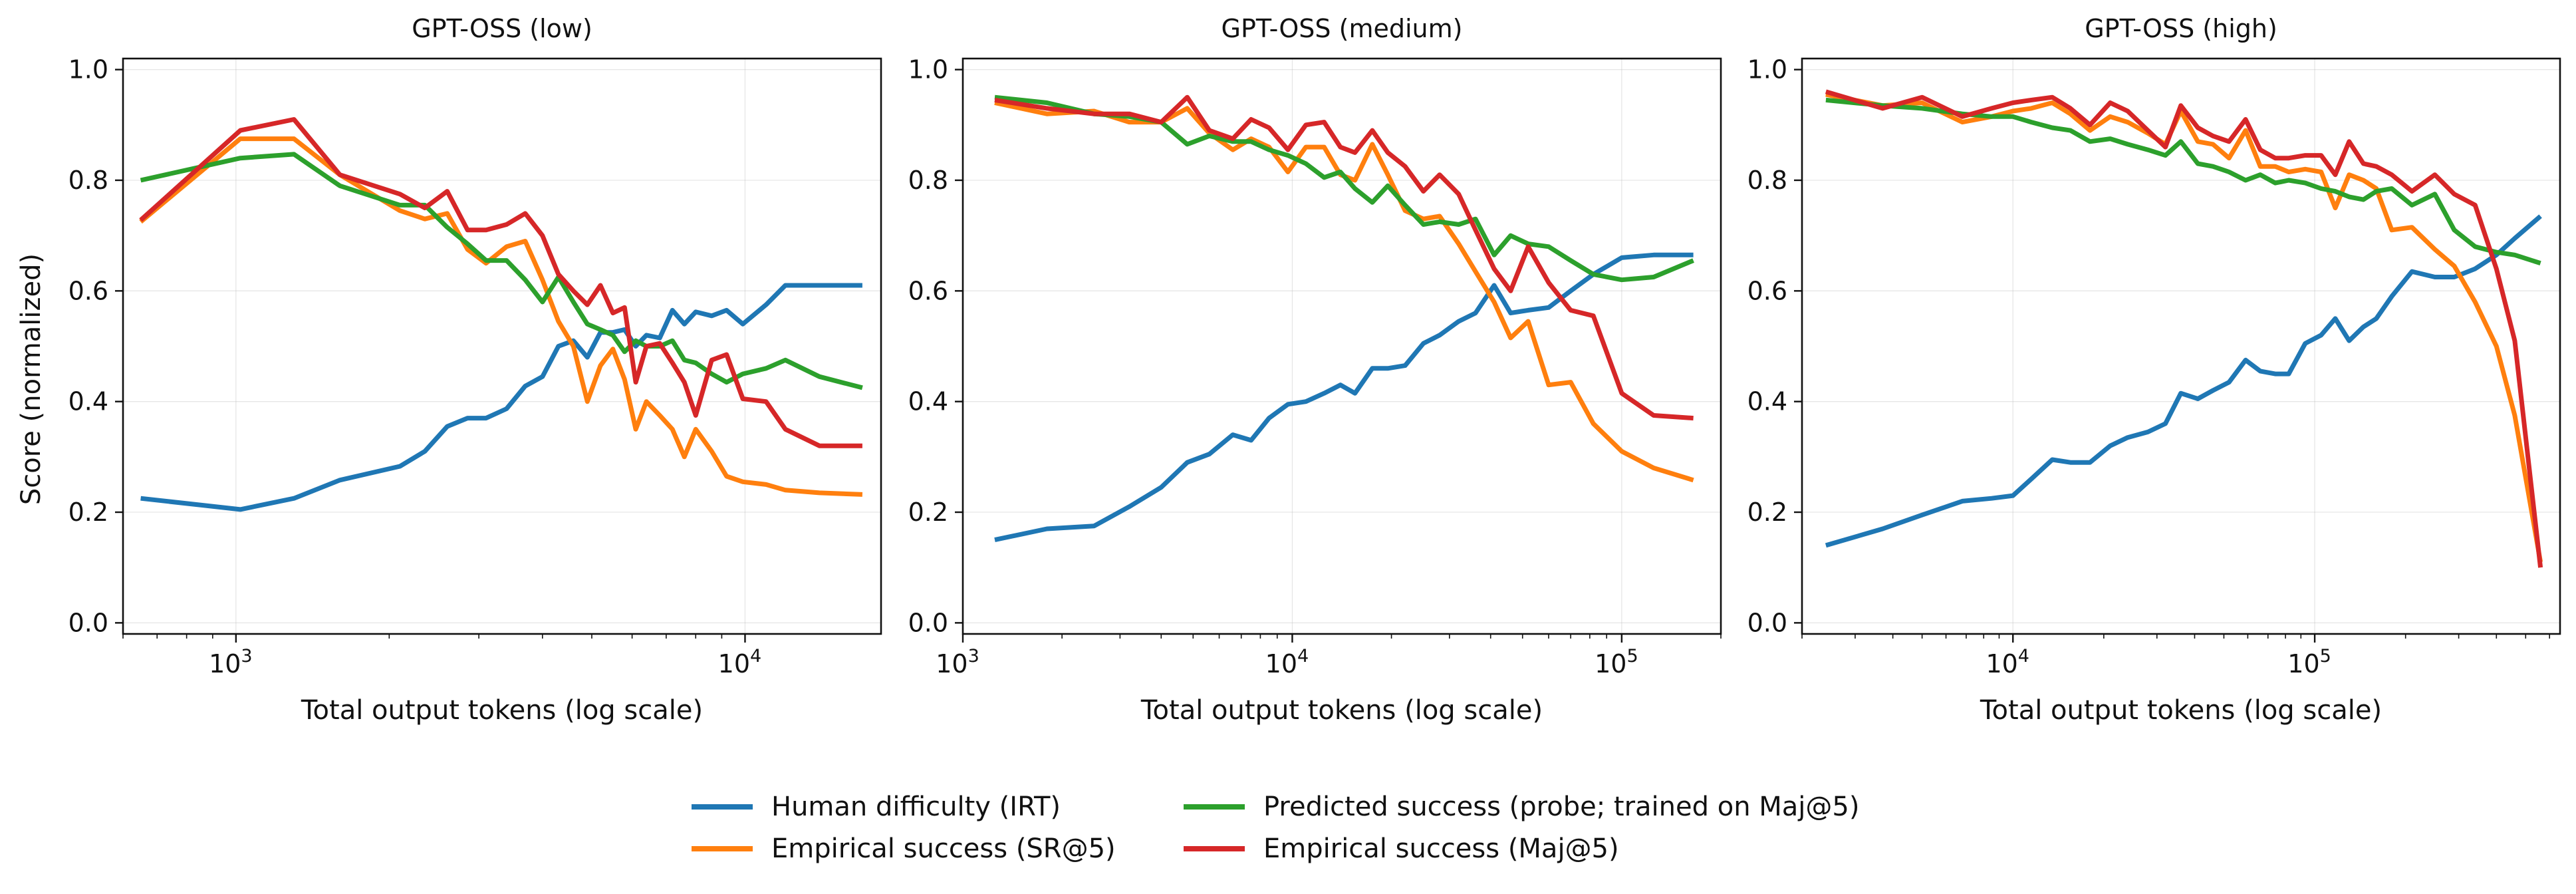 The image size is (2576, 894). I want to click on y-axis-label: Score (normalized), so click(31, 379).